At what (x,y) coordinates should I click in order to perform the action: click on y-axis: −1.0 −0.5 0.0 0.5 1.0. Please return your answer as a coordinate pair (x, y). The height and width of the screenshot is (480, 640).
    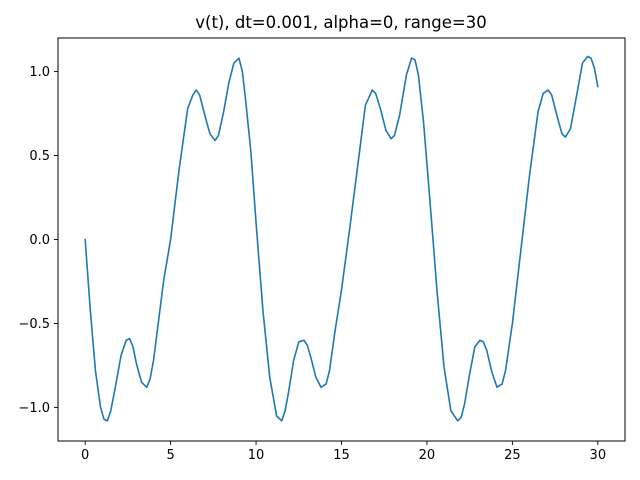
    Looking at the image, I should click on (38, 240).